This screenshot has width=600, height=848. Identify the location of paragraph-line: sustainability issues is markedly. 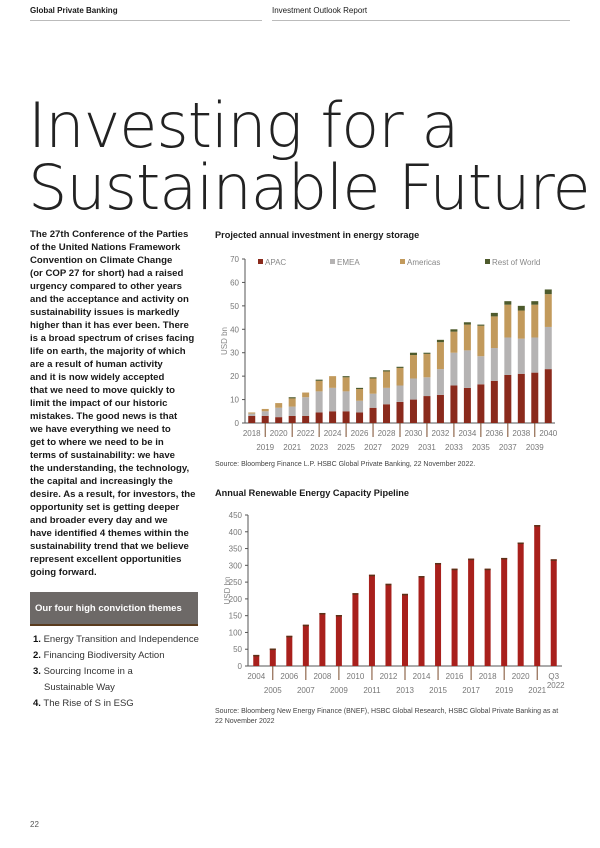
(105, 312).